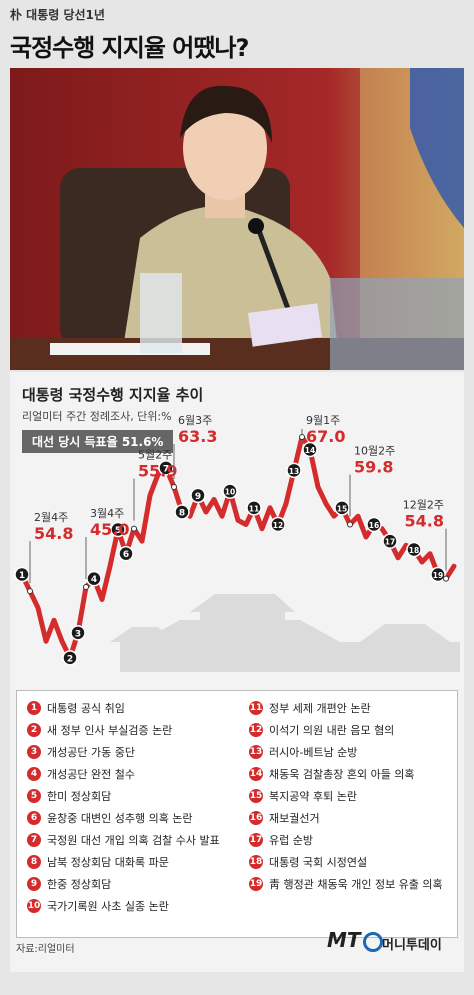 This screenshot has height=995, width=474. Describe the element at coordinates (113, 395) in the screenshot. I see `chart-title: 대통령 국정수행 지지율 추이` at that location.